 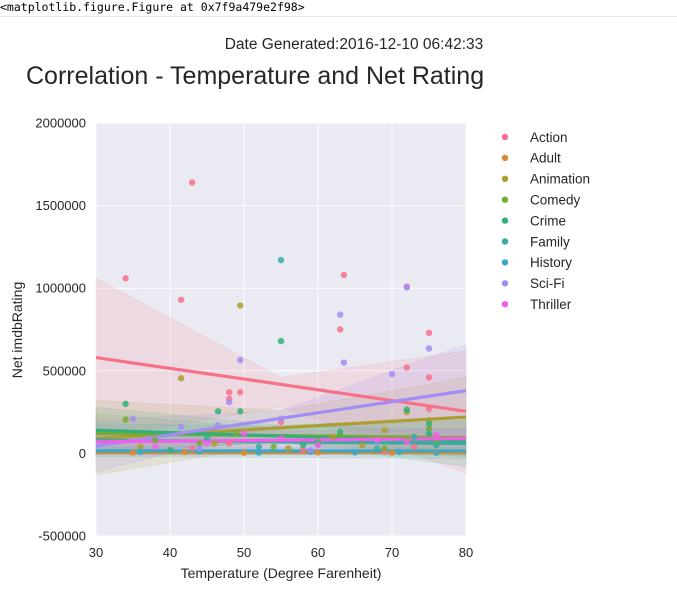 I want to click on legend-marker-thriller, so click(x=505, y=304).